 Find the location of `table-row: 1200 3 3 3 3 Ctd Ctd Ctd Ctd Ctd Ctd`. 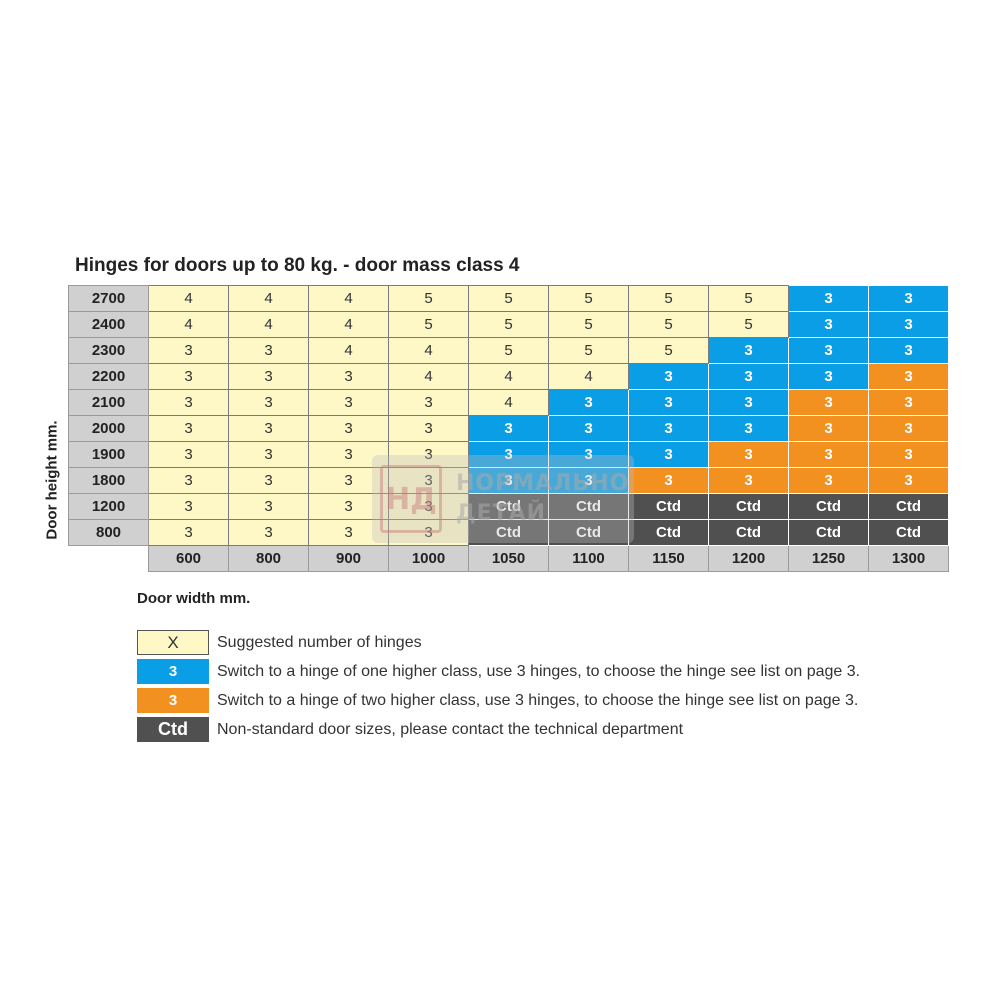

table-row: 1200 3 3 3 3 Ctd Ctd Ctd Ctd Ctd Ctd is located at coordinates (508, 506).